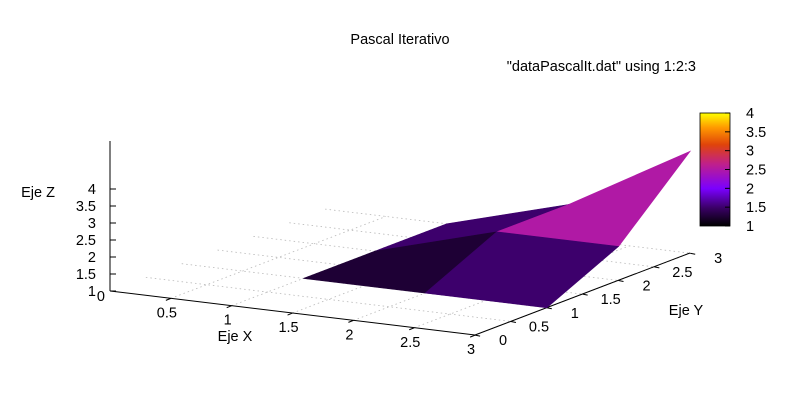 Image resolution: width=800 pixels, height=400 pixels. I want to click on y-tick-label: 0.5, so click(539, 327).